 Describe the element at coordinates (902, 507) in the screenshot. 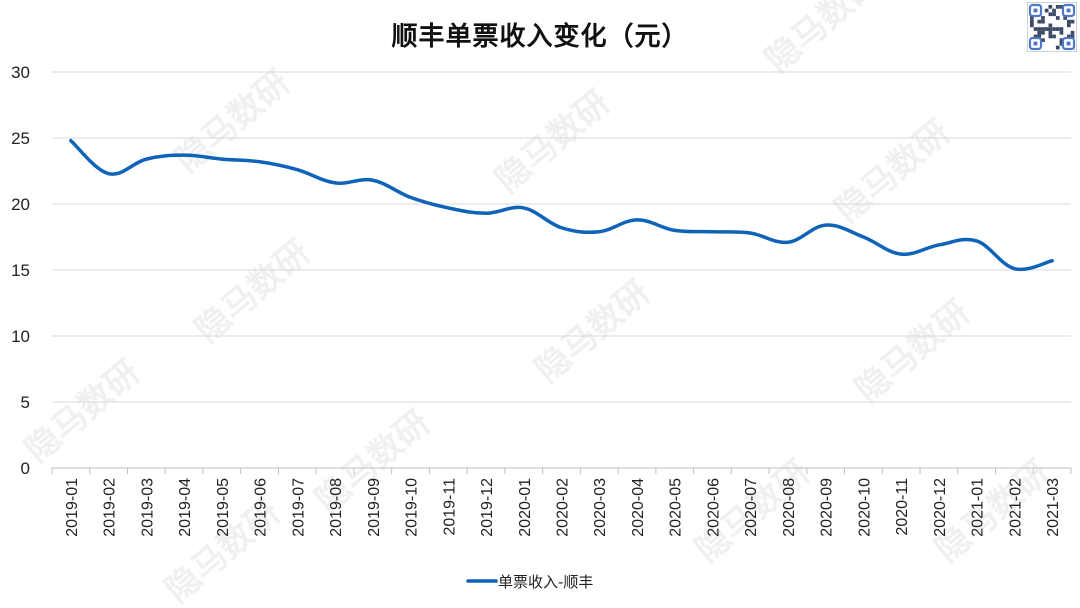

I see `x-tick-label: 2020-11` at that location.